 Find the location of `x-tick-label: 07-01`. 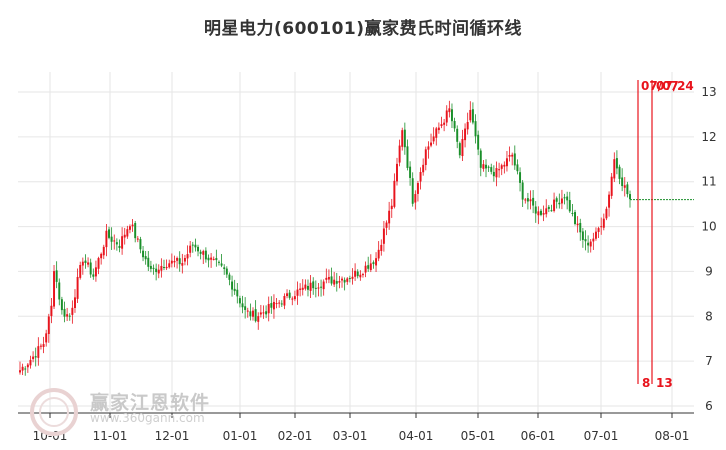

x-tick-label: 07-01 is located at coordinates (601, 436).